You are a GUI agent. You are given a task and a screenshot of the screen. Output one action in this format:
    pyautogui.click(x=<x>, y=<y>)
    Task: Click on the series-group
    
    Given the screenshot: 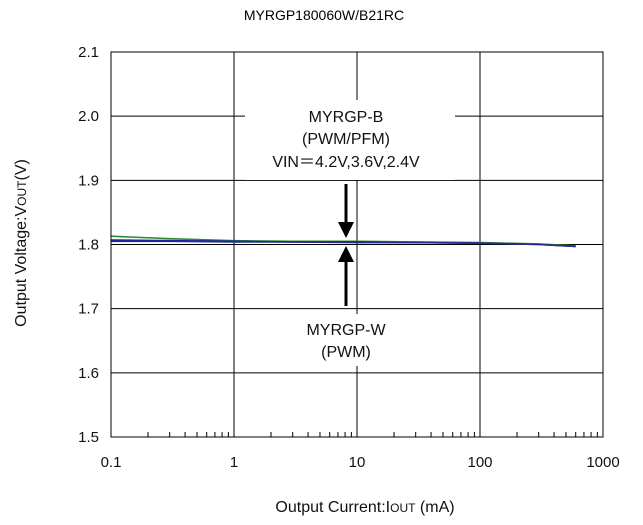 What is the action you would take?
    pyautogui.click(x=343, y=241)
    